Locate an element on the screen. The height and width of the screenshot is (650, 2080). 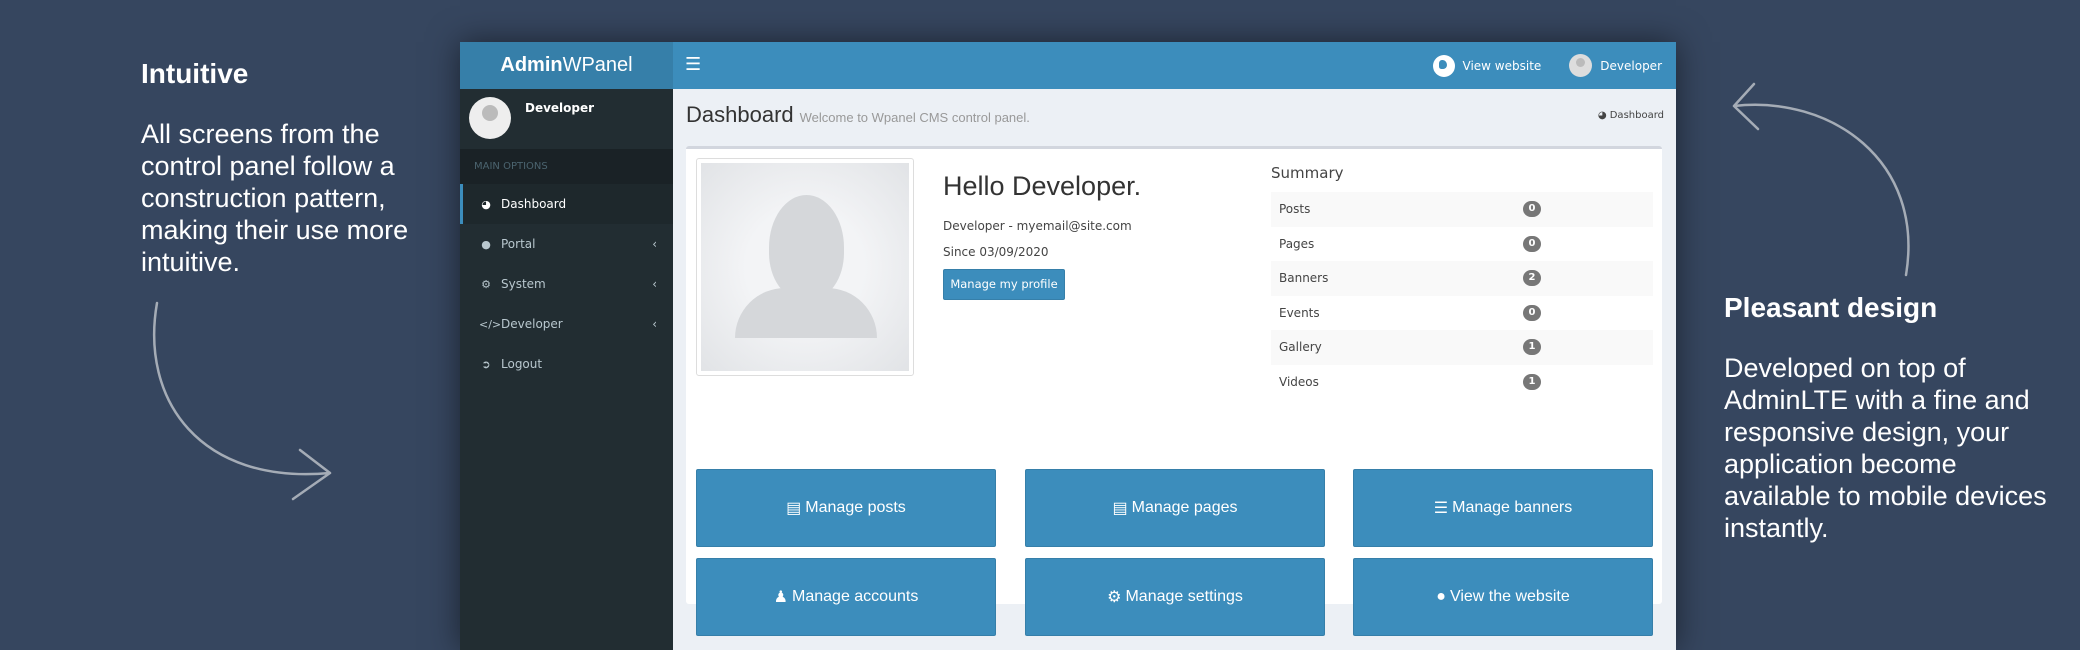
manage-settings-button: ⚙ Manage settings is located at coordinates (1175, 597).